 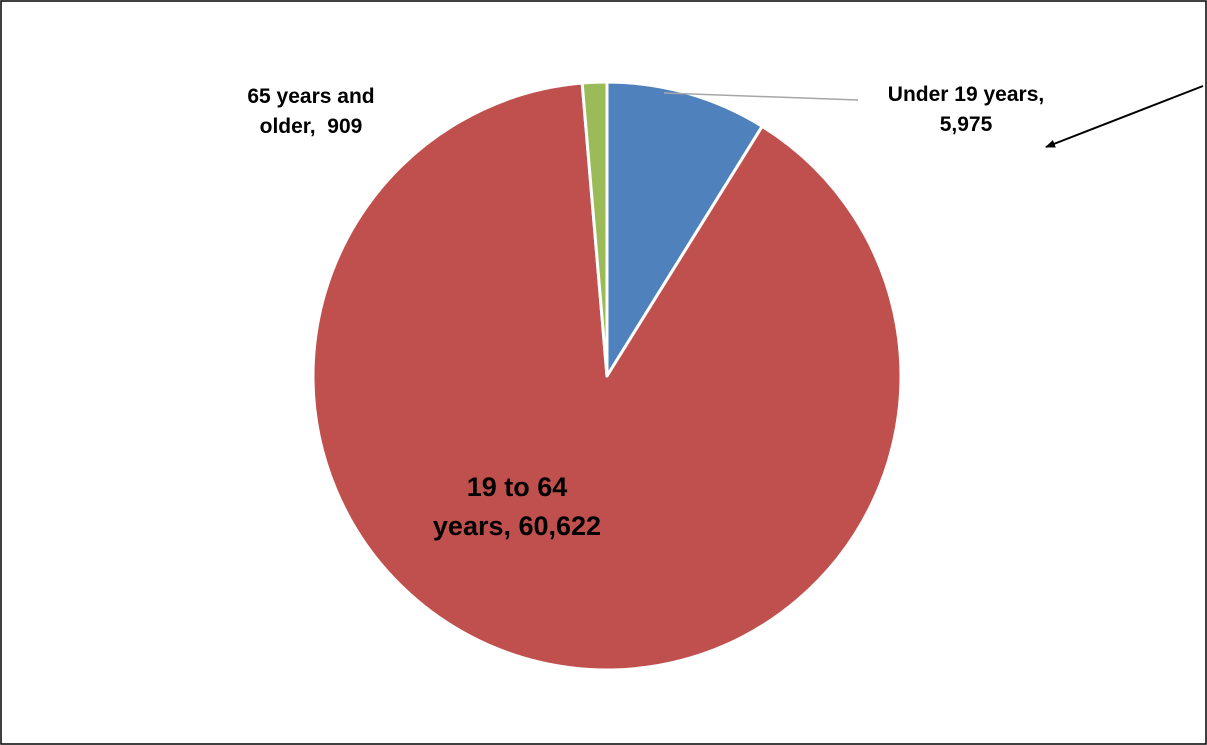 I want to click on slice-data-label-2: 65 years and older, 909, so click(x=310, y=111).